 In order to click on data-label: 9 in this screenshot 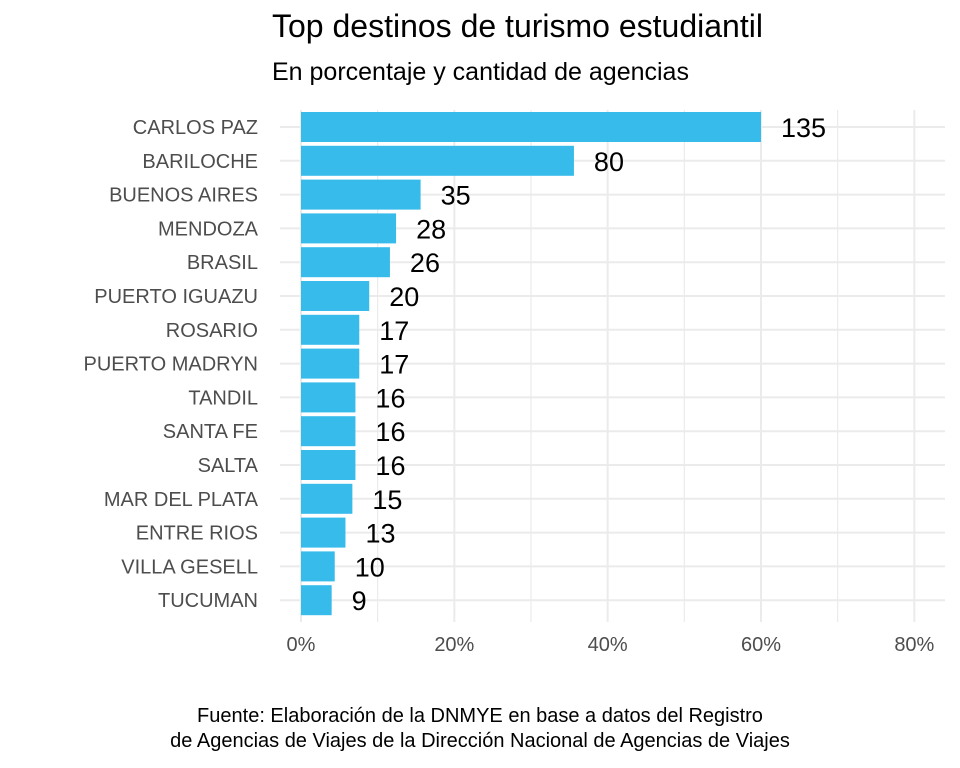, I will do `click(359, 601)`.